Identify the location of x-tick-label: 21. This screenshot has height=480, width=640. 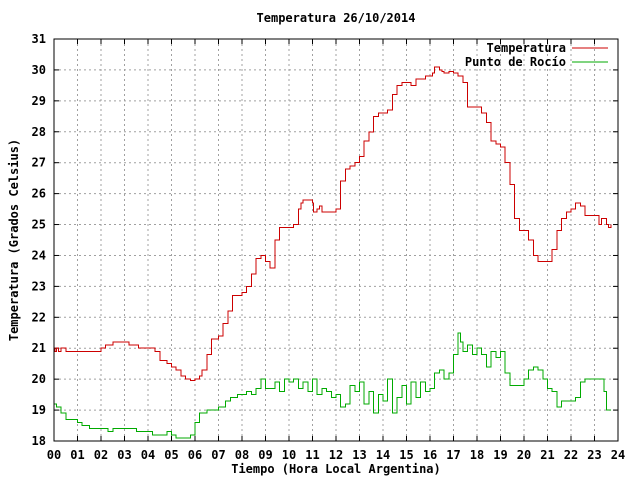
(547, 455).